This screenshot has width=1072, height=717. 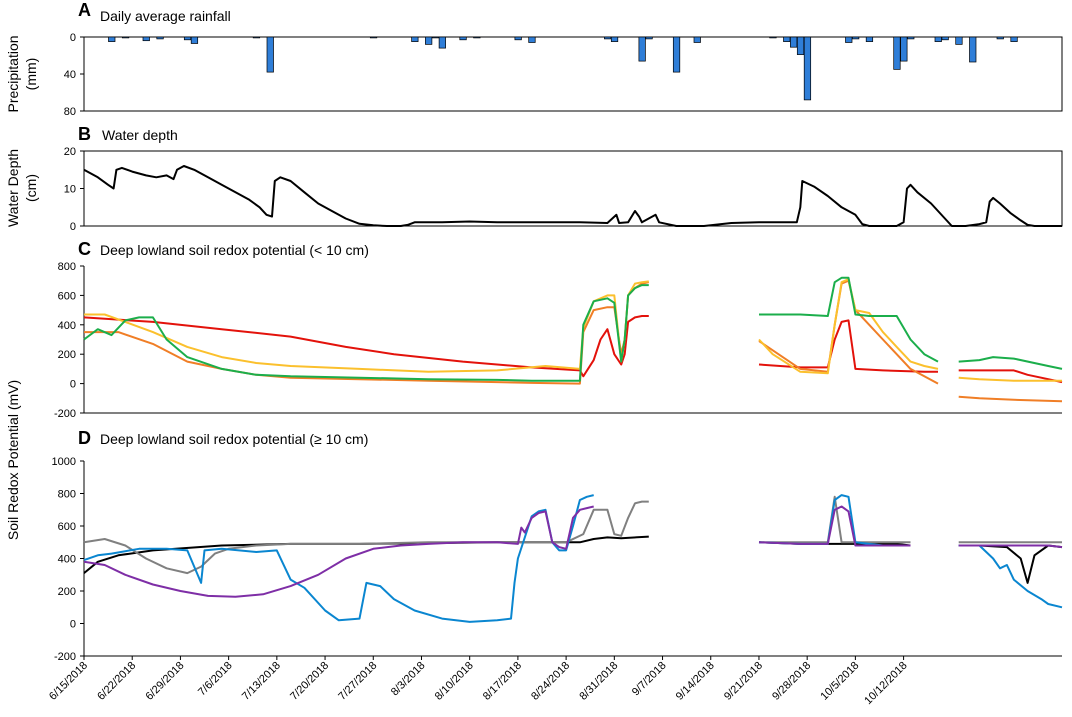 I want to click on panel-d-xtick-label: 7/27/2018, so click(x=357, y=681).